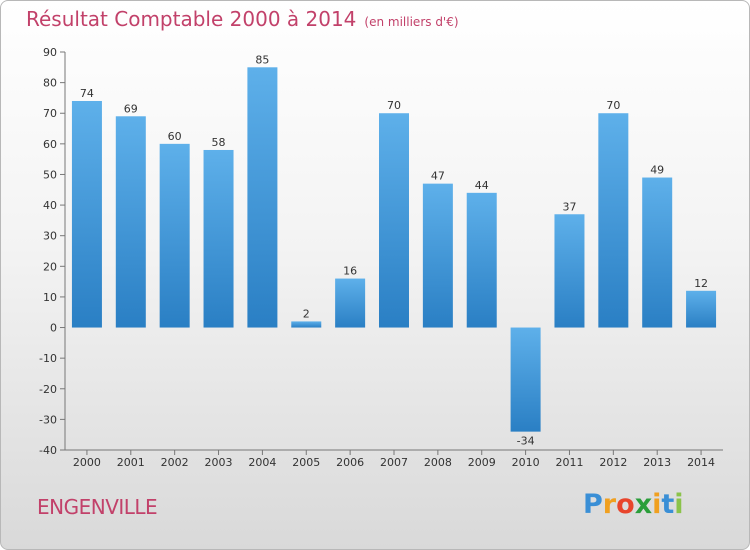 This screenshot has width=750, height=550. What do you see at coordinates (593, 504) in the screenshot?
I see `logo-letter: P` at bounding box center [593, 504].